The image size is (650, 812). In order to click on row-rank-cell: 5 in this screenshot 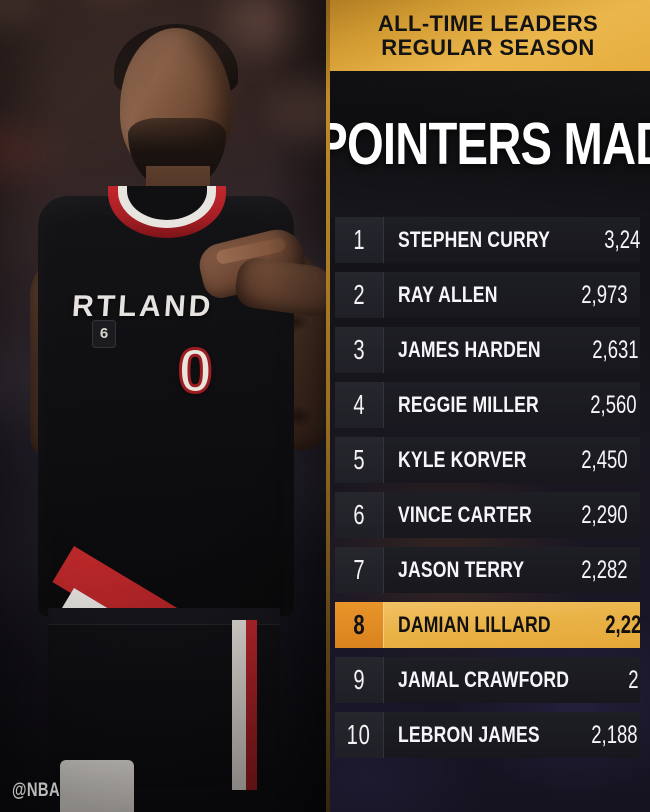, I will do `click(359, 460)`.